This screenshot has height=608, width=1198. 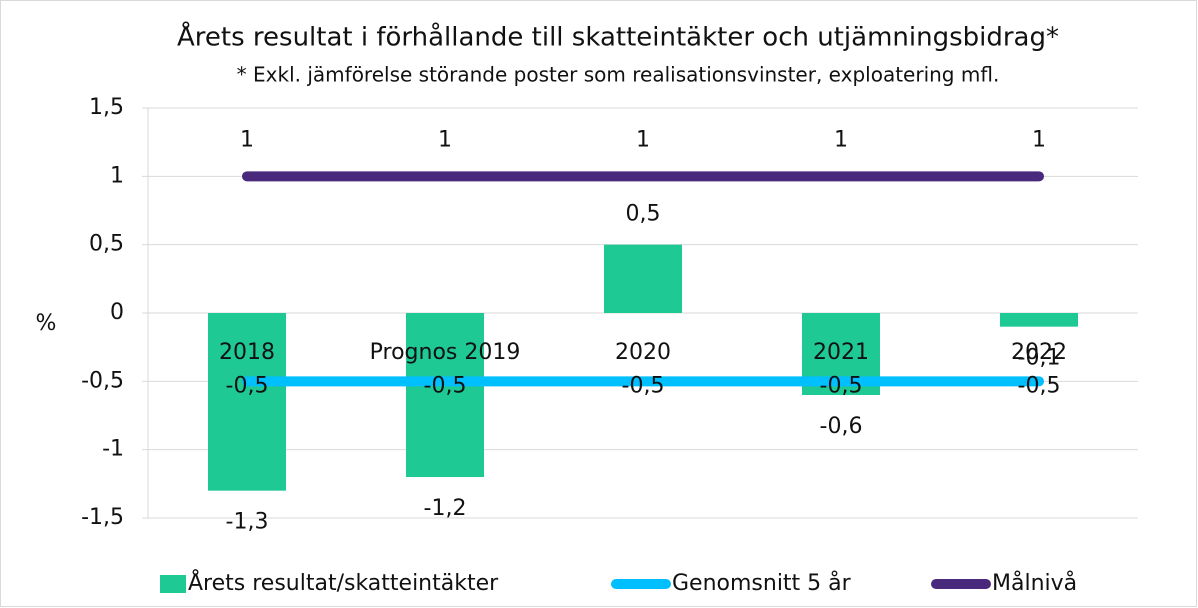 What do you see at coordinates (247, 522) in the screenshot?
I see `data-label: -1,3` at bounding box center [247, 522].